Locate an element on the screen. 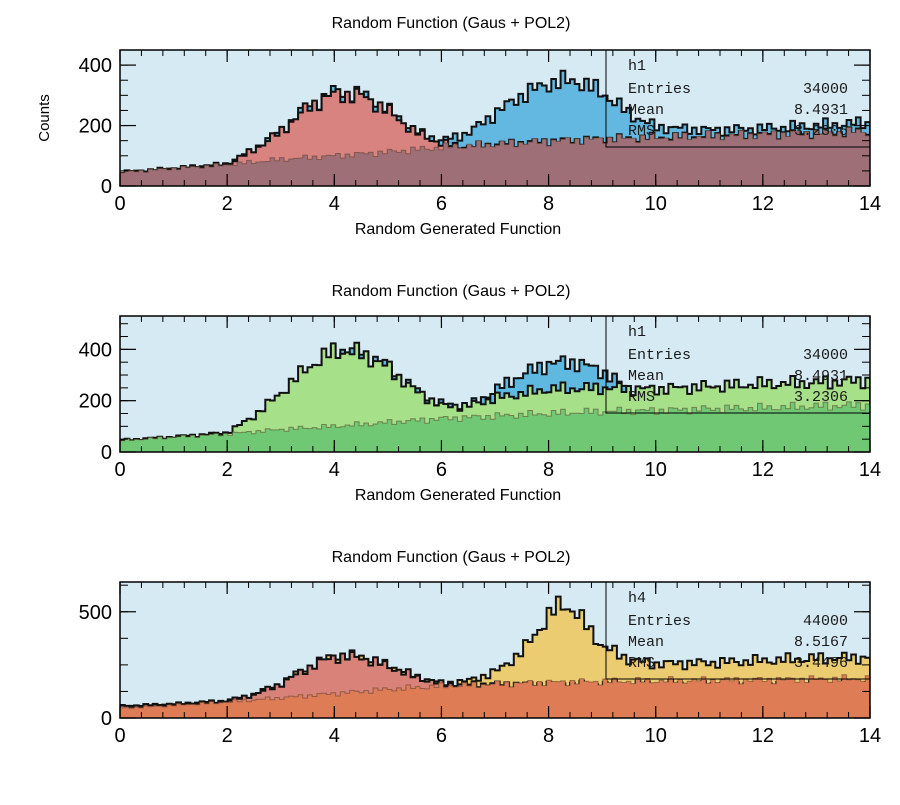 The image size is (900, 805). stats-row-value: 3.4496 is located at coordinates (821, 663).